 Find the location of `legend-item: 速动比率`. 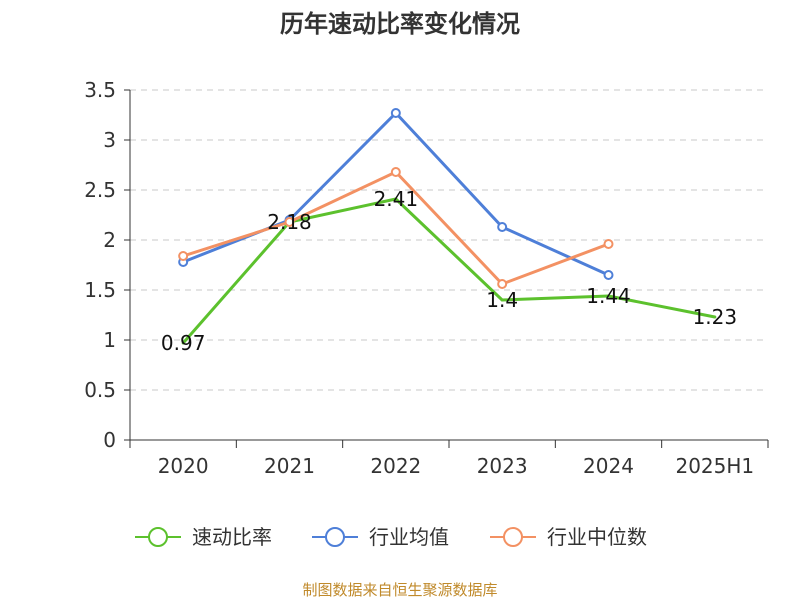

legend-item: 速动比率 is located at coordinates (203, 537).